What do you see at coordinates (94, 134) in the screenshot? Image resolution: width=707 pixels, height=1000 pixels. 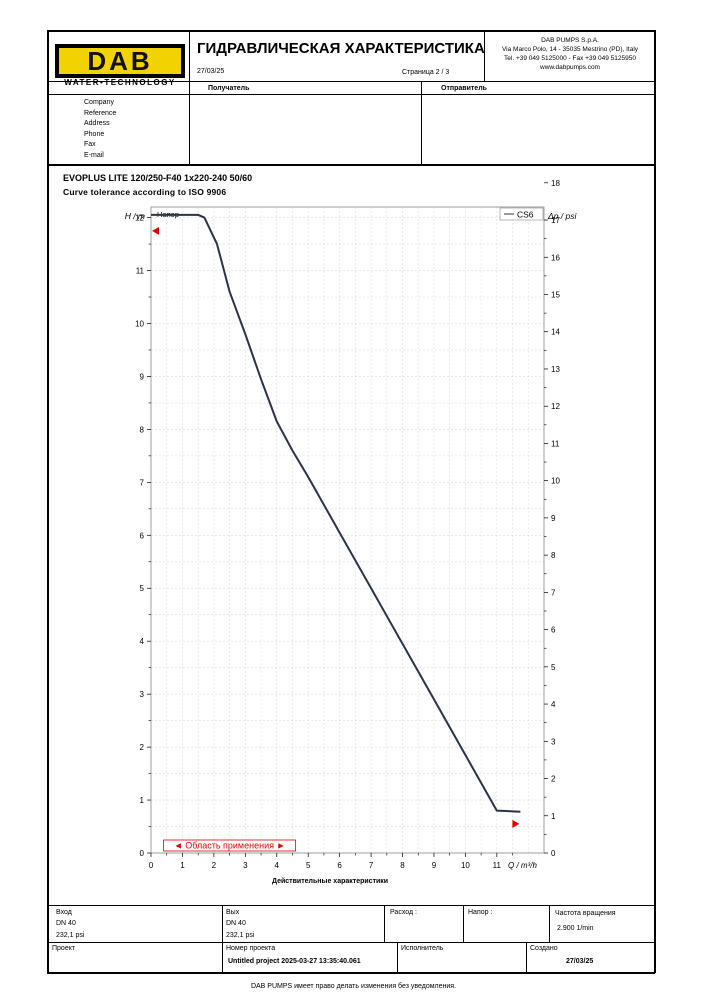 I see `field-phone: Phone` at bounding box center [94, 134].